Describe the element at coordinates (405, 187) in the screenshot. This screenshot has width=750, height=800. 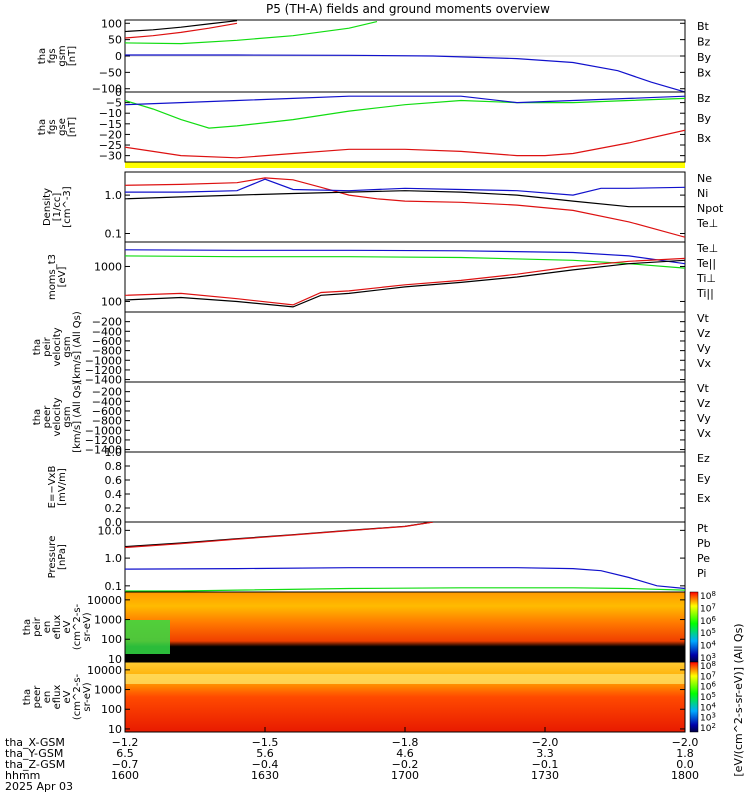
I see `series-Npot` at that location.